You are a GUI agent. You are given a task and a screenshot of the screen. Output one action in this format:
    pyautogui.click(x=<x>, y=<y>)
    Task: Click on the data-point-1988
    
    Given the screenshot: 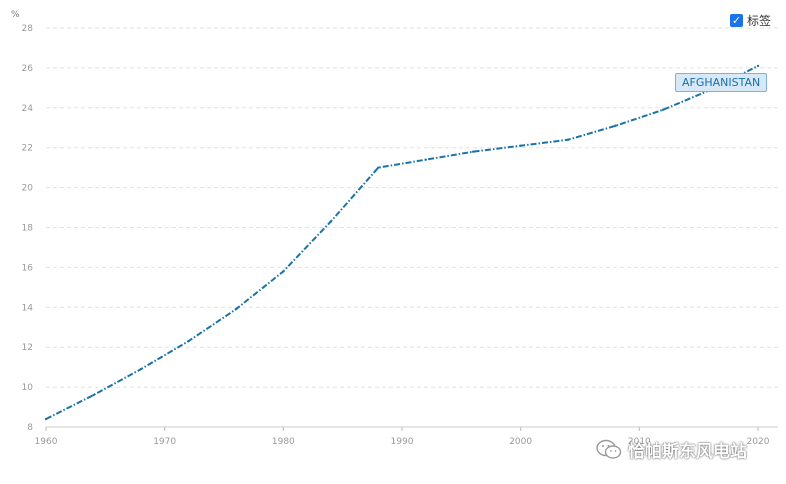 What is the action you would take?
    pyautogui.click(x=378, y=167)
    